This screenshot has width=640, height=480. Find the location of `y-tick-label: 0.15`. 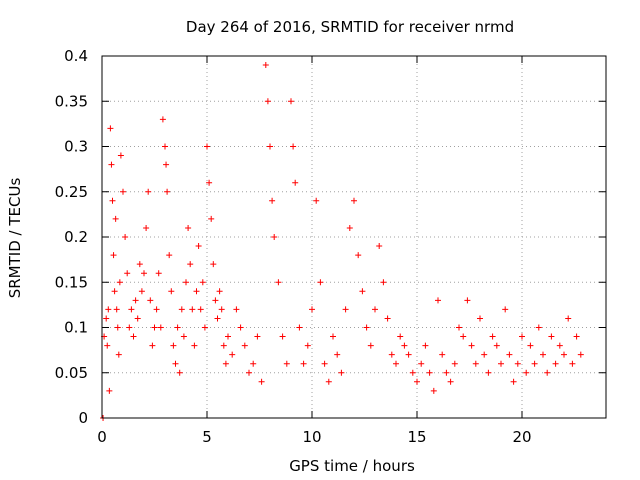

y-tick-label: 0.15 is located at coordinates (71, 282).